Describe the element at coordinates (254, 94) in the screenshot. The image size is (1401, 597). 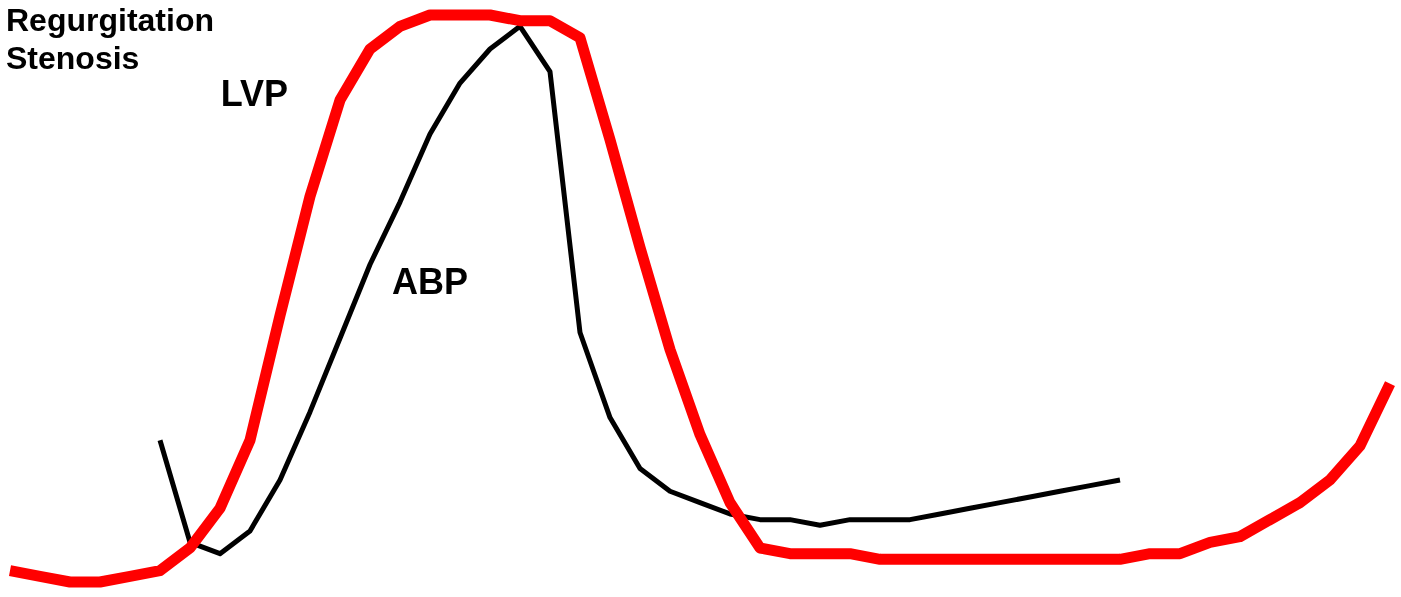
I see `series-label: LVP` at that location.